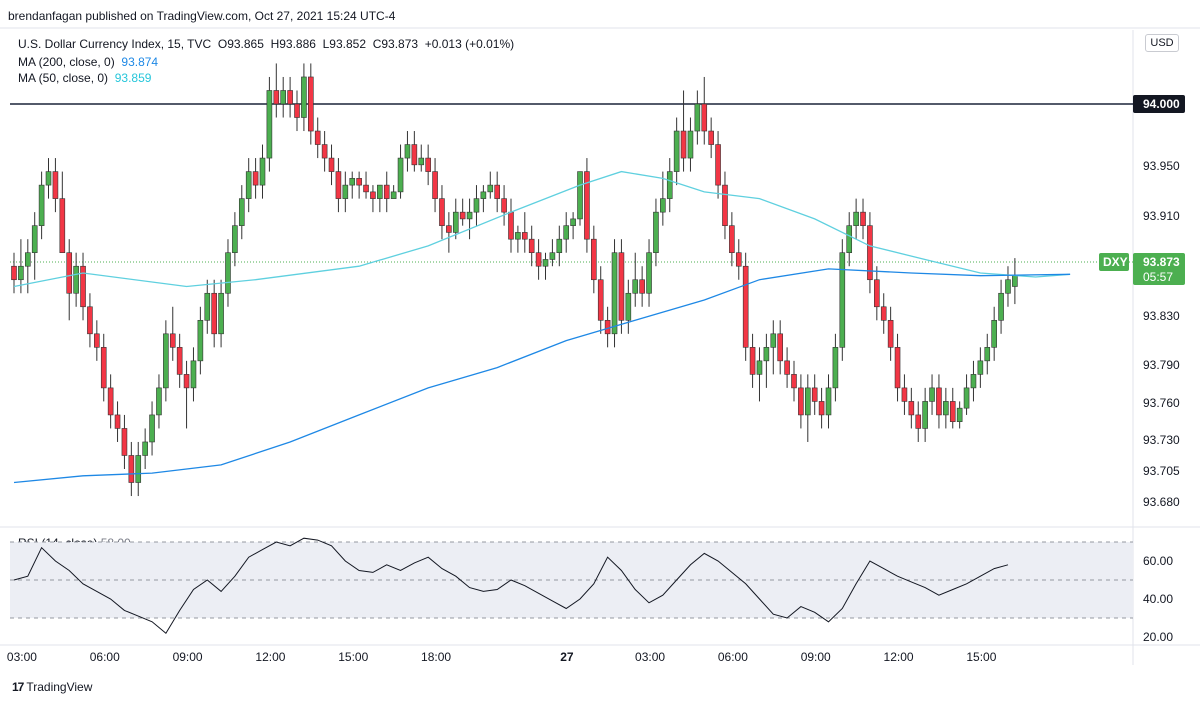 The image size is (1200, 705). What do you see at coordinates (542, 229) in the screenshot?
I see `ma50-line` at bounding box center [542, 229].